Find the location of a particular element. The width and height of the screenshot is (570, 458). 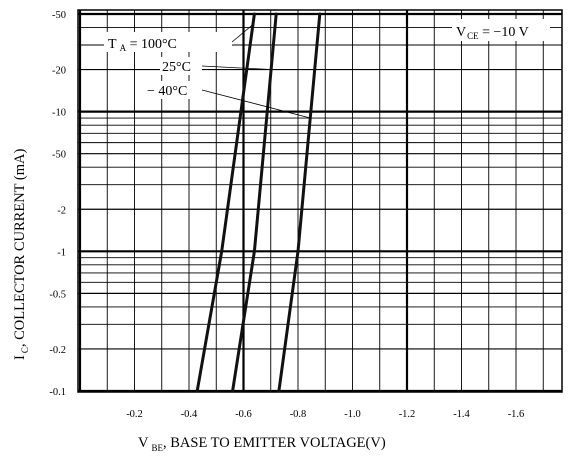

y-tick-label: -0.5 is located at coordinates (57, 294).